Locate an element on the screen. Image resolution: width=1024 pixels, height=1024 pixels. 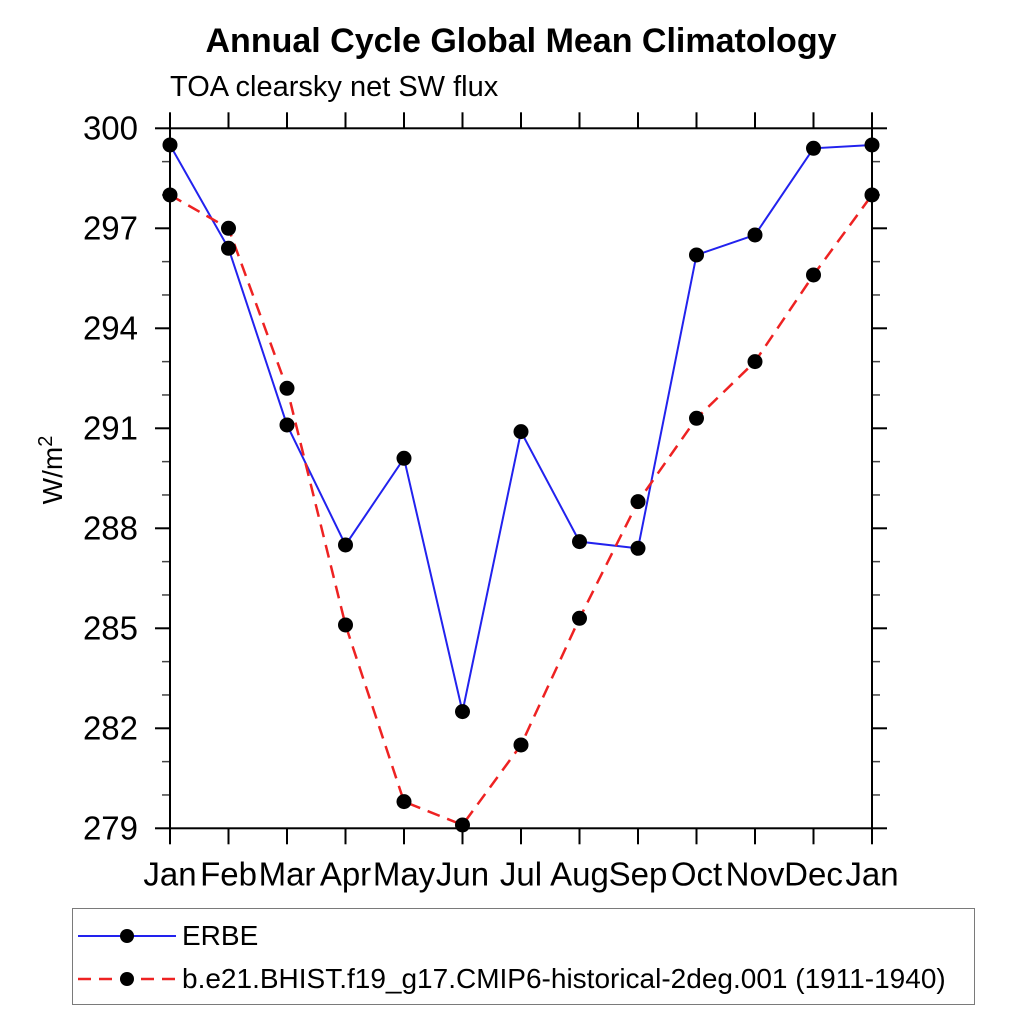
x-axis-tick-label: Jul is located at coordinates (521, 873).